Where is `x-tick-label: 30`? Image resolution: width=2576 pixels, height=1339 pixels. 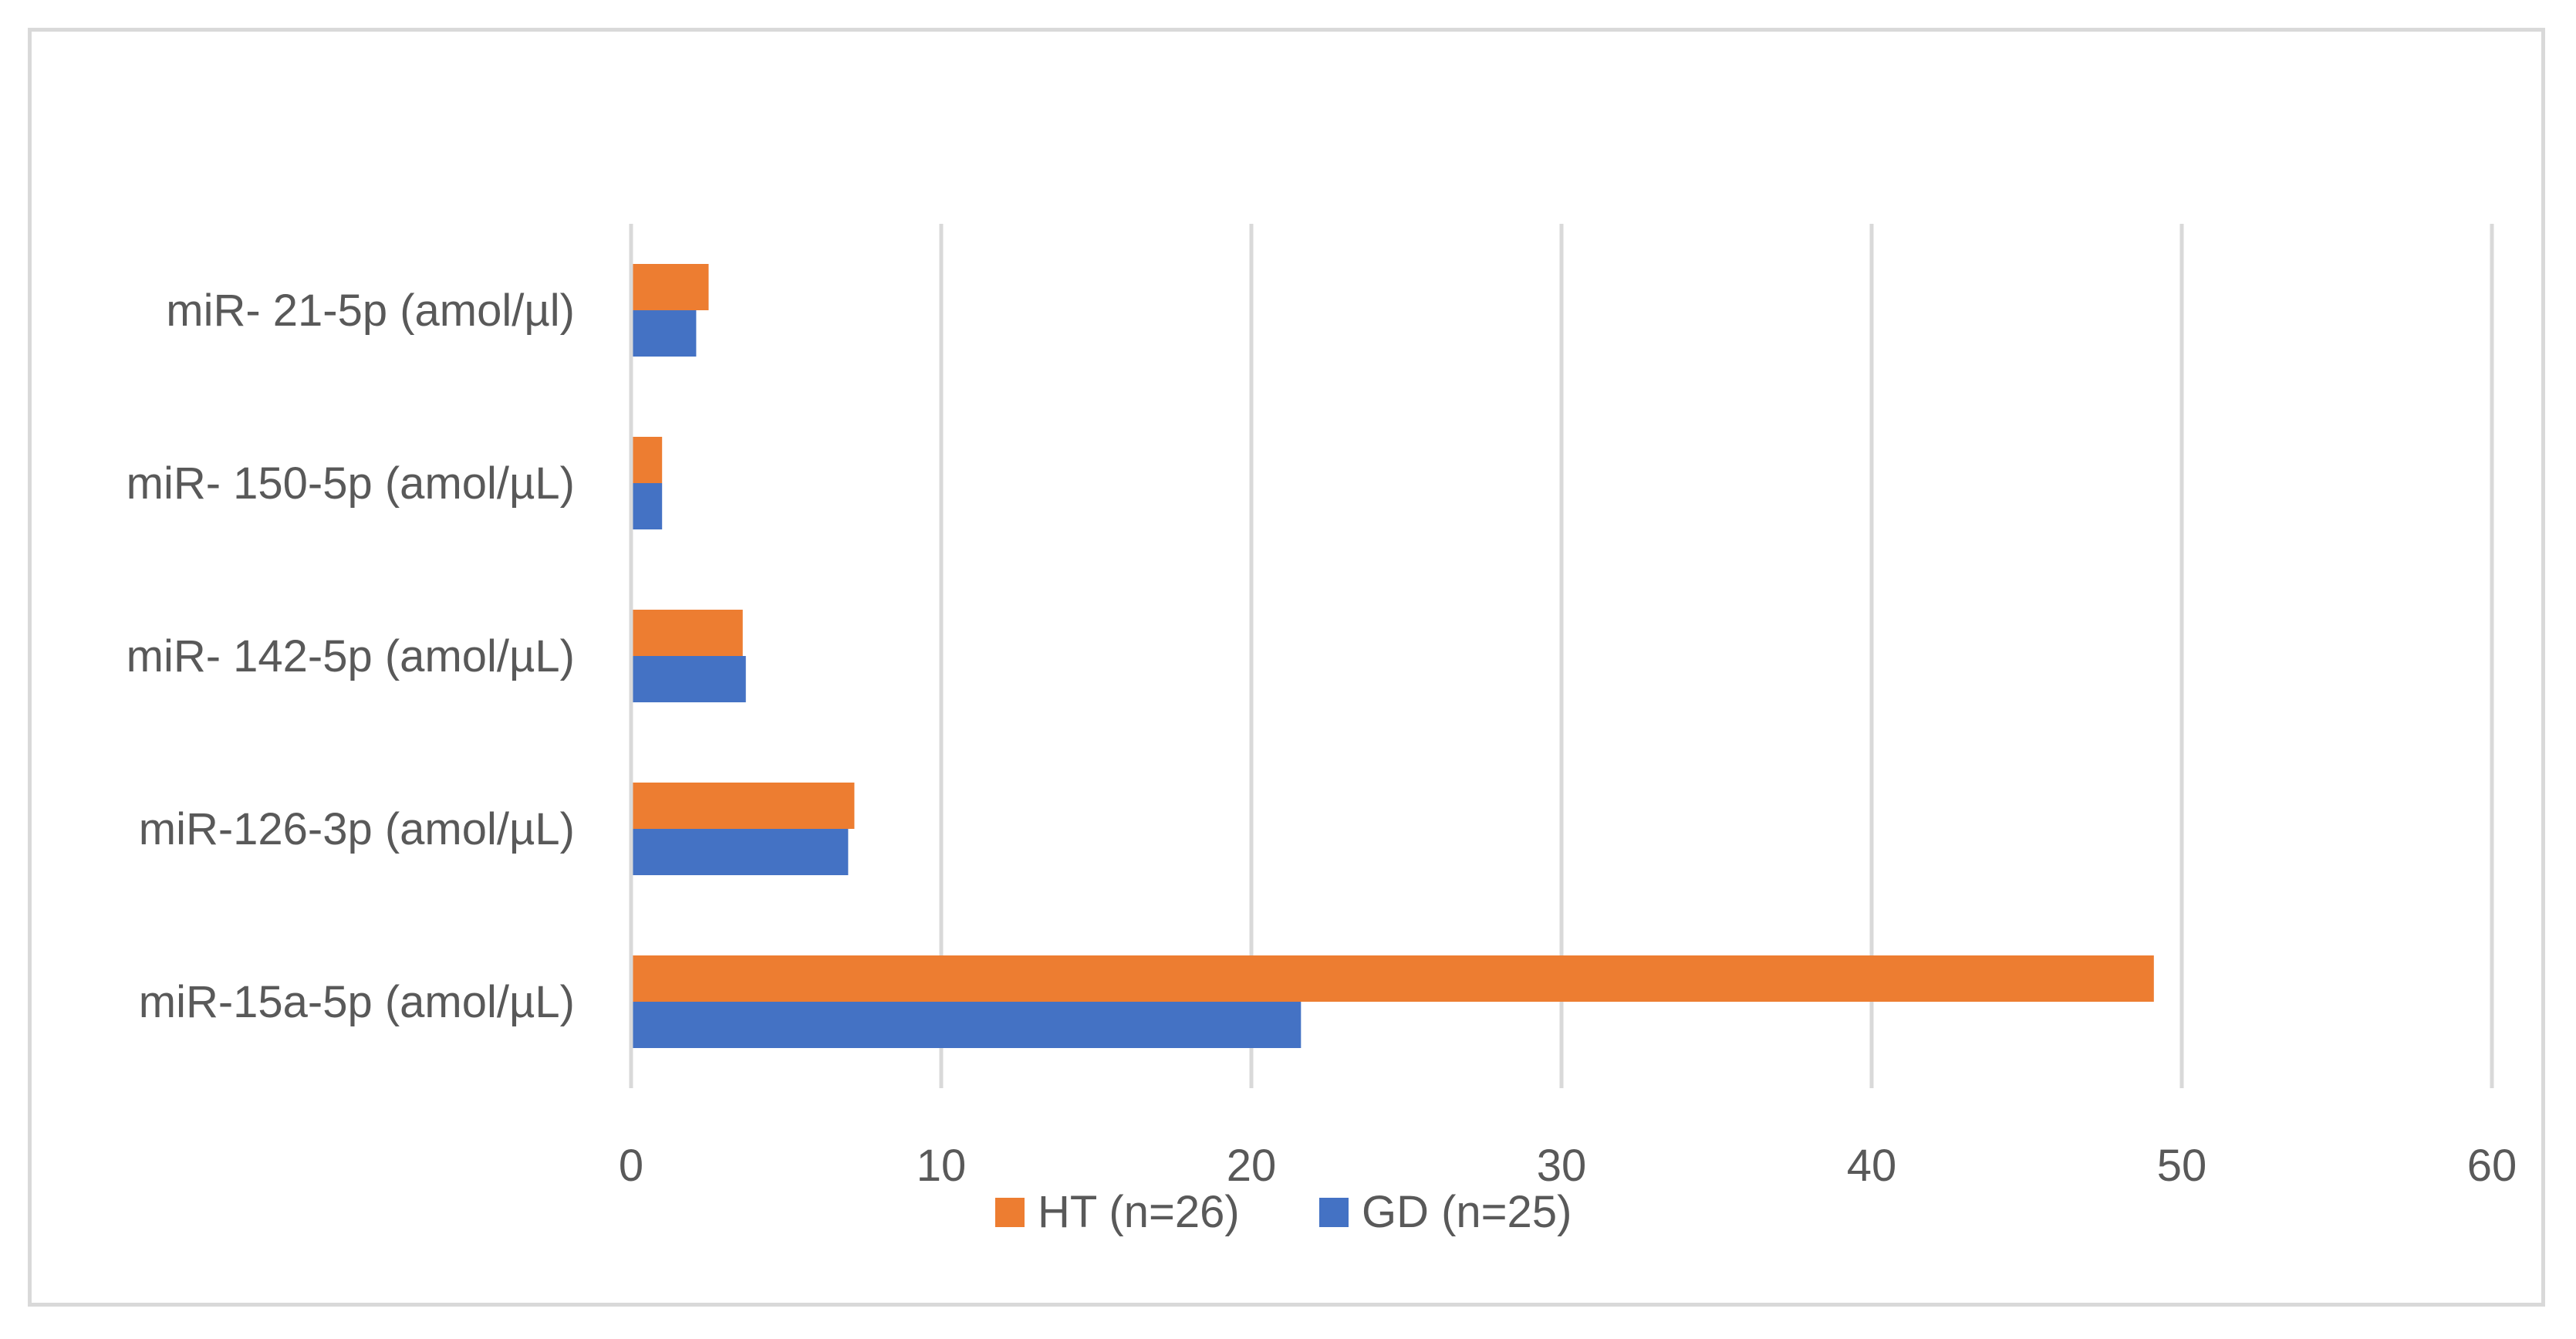 x-tick-label: 30 is located at coordinates (1562, 1166).